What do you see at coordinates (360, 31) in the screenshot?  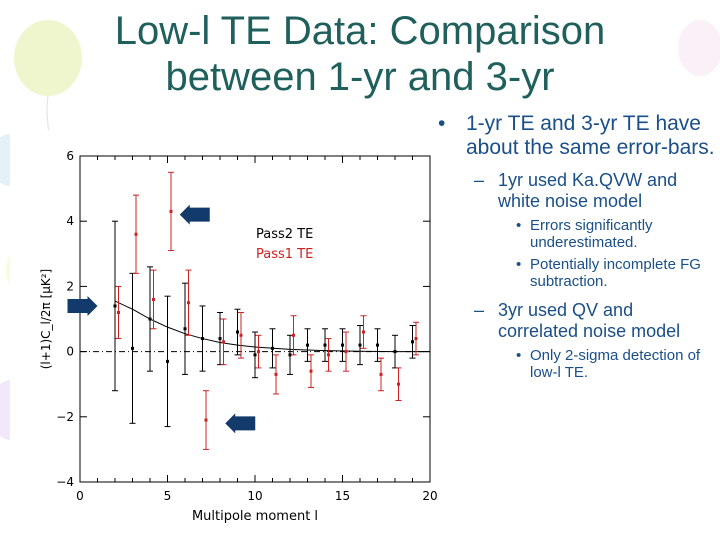 I see `title-line-1: Low-l TE Data: Comparison` at bounding box center [360, 31].